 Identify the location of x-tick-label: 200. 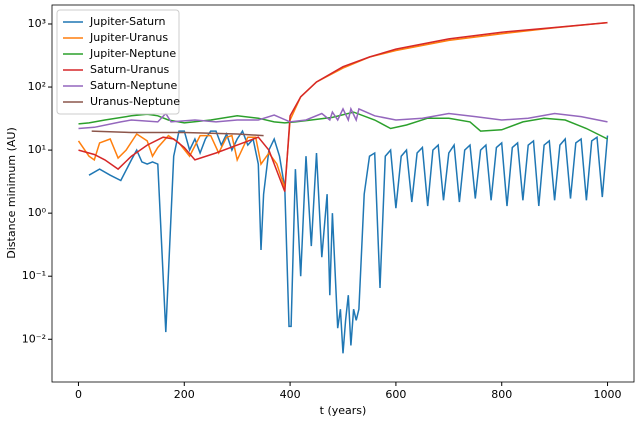
(184, 394).